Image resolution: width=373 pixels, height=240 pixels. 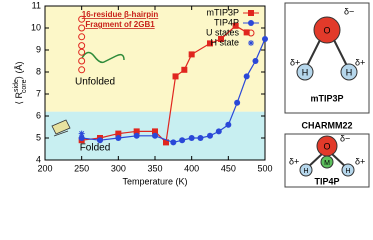 I want to click on unfolded-sketch, so click(x=103, y=57).